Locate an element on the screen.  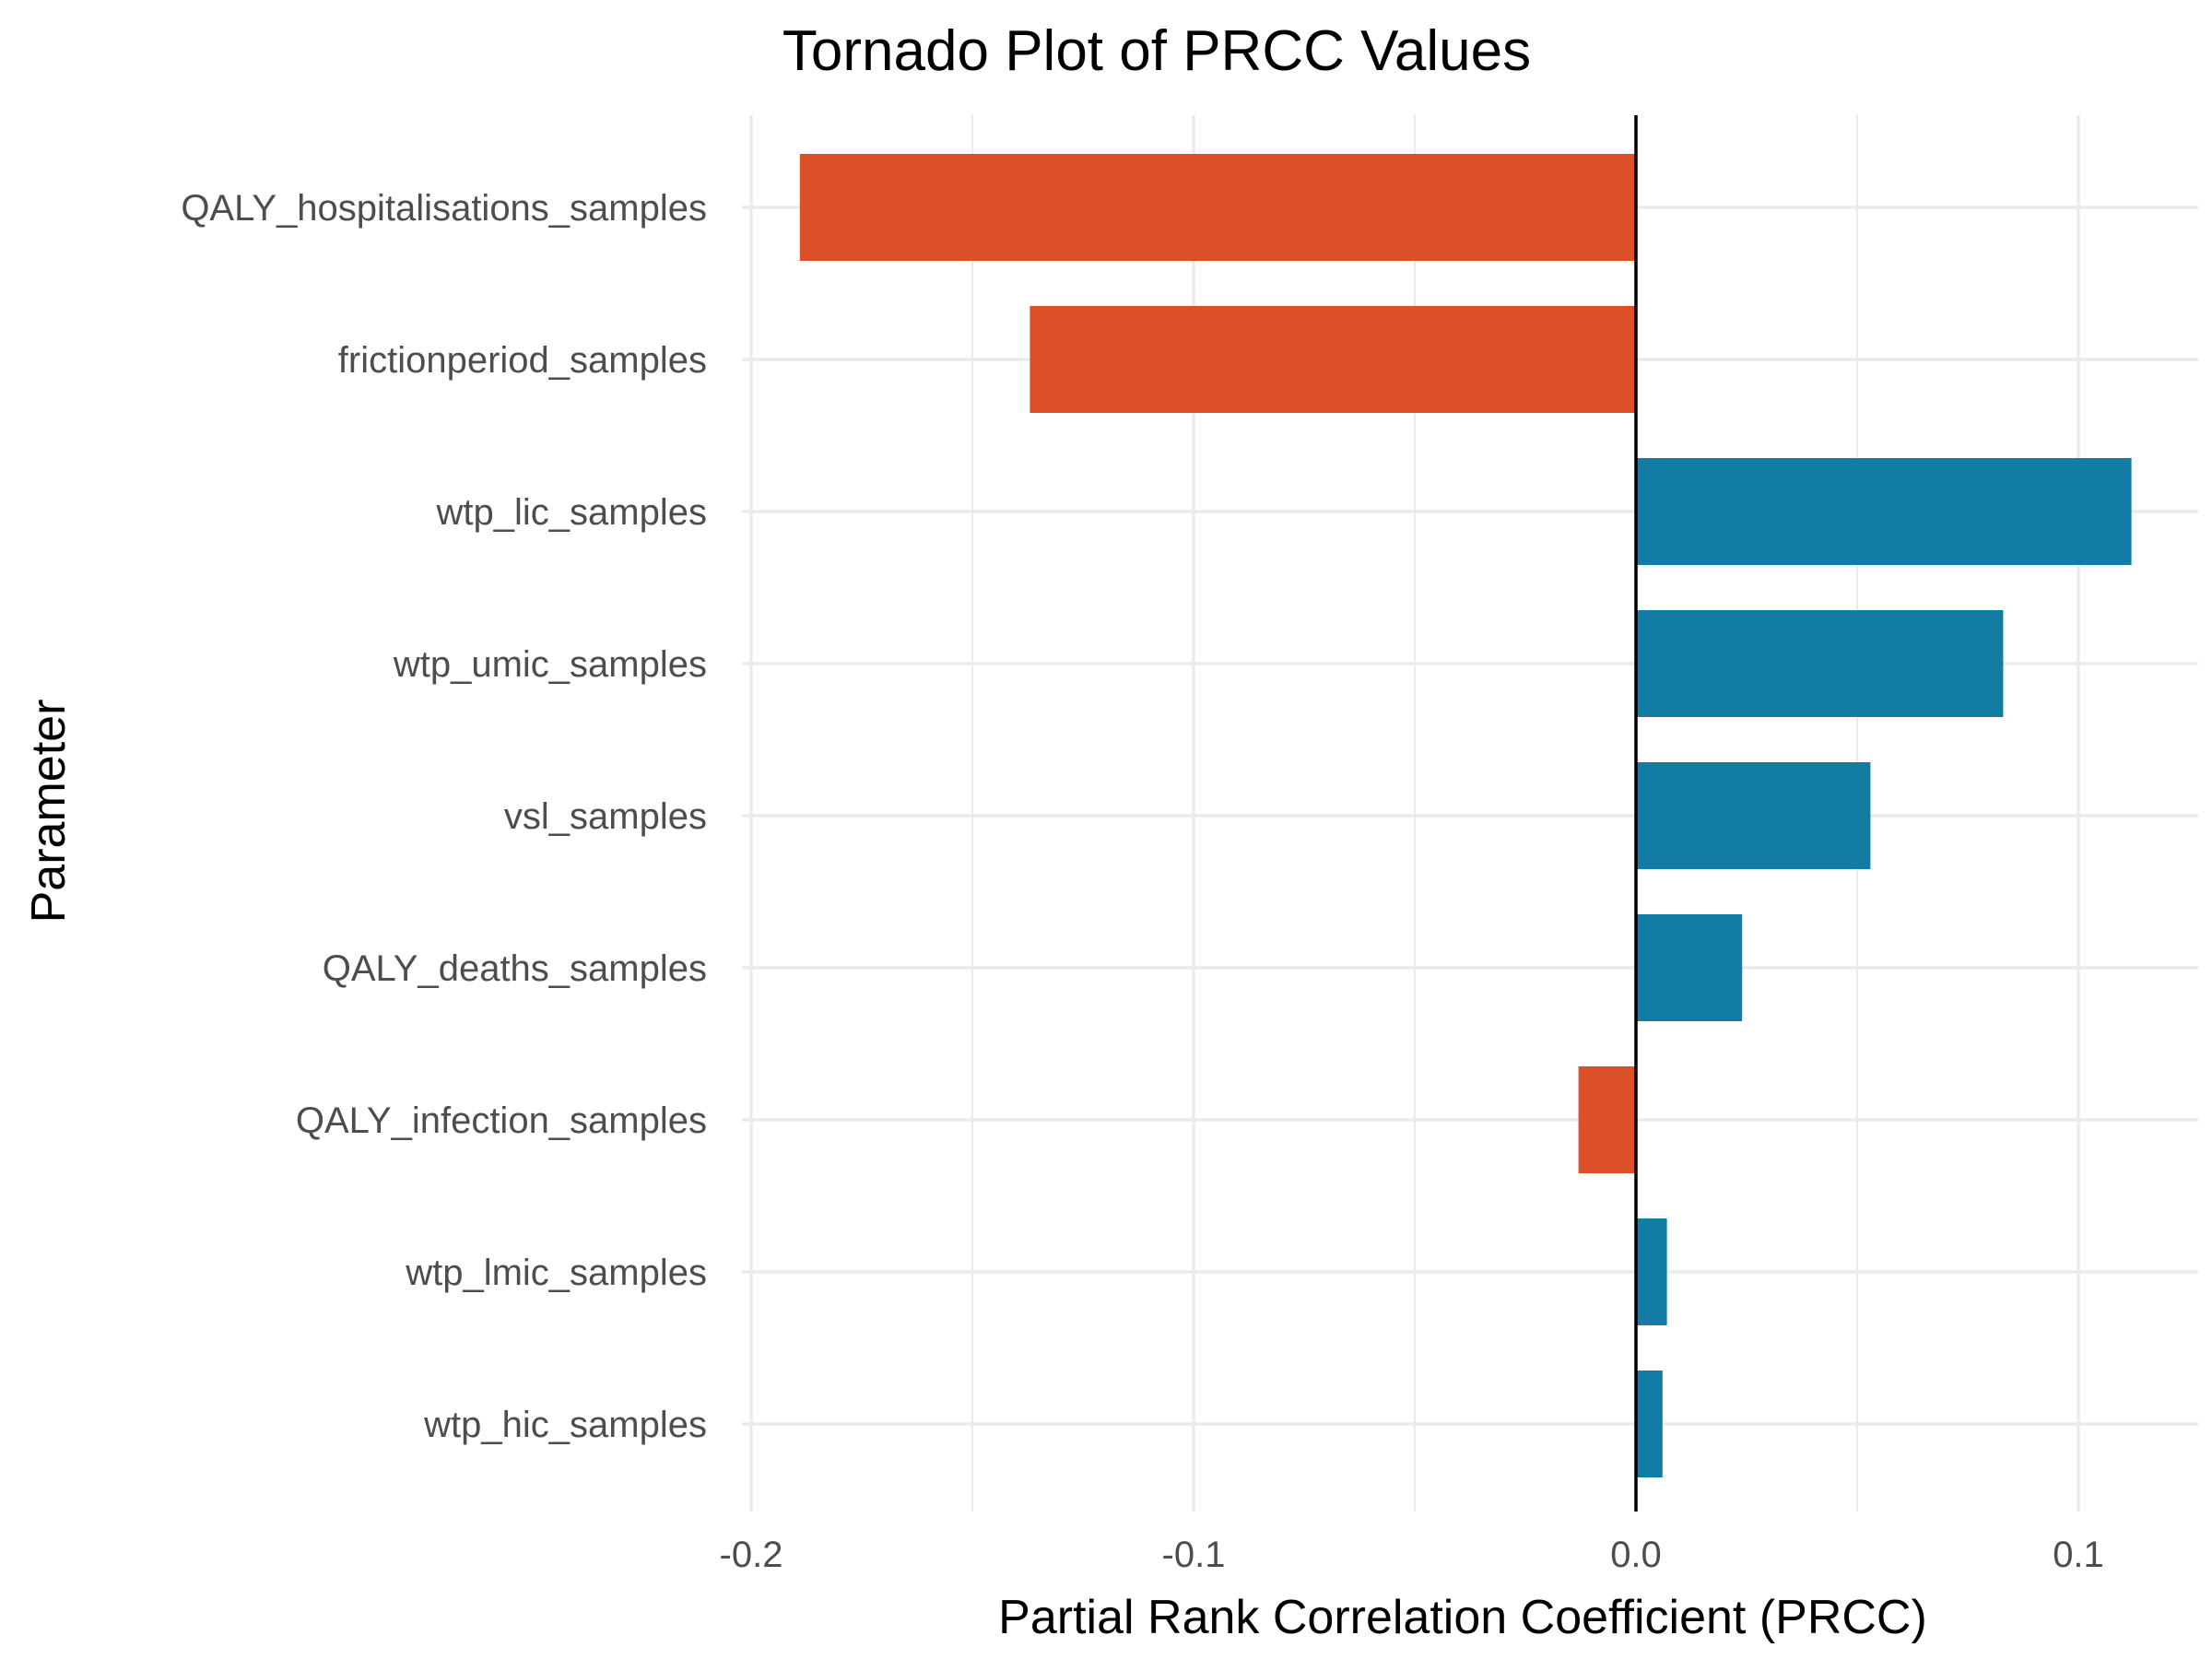
bar-qaly-infection-samples is located at coordinates (1607, 1119).